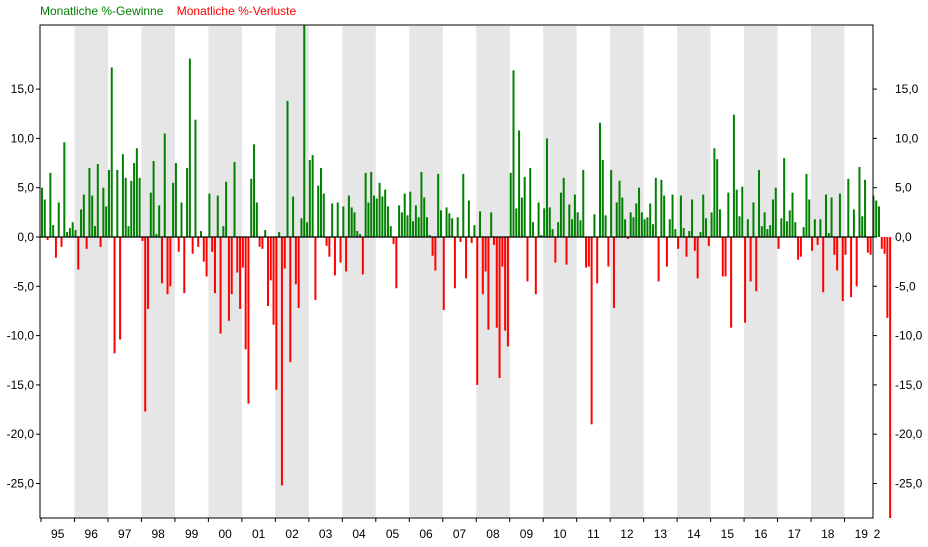 The image size is (928, 547). Describe the element at coordinates (23, 89) in the screenshot. I see `y-tick-label-left: 15,0` at that location.